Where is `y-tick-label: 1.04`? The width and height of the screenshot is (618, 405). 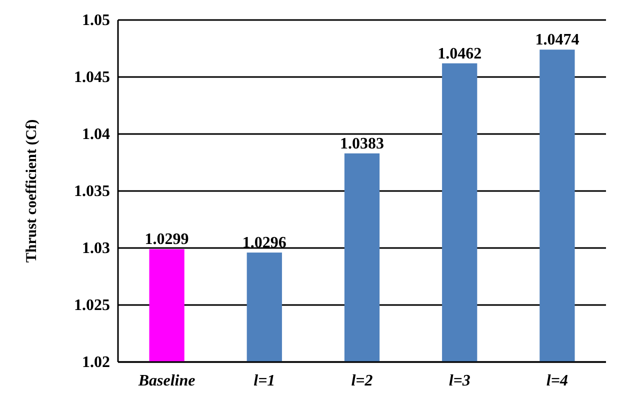 y-tick-label: 1.04 is located at coordinates (96, 135).